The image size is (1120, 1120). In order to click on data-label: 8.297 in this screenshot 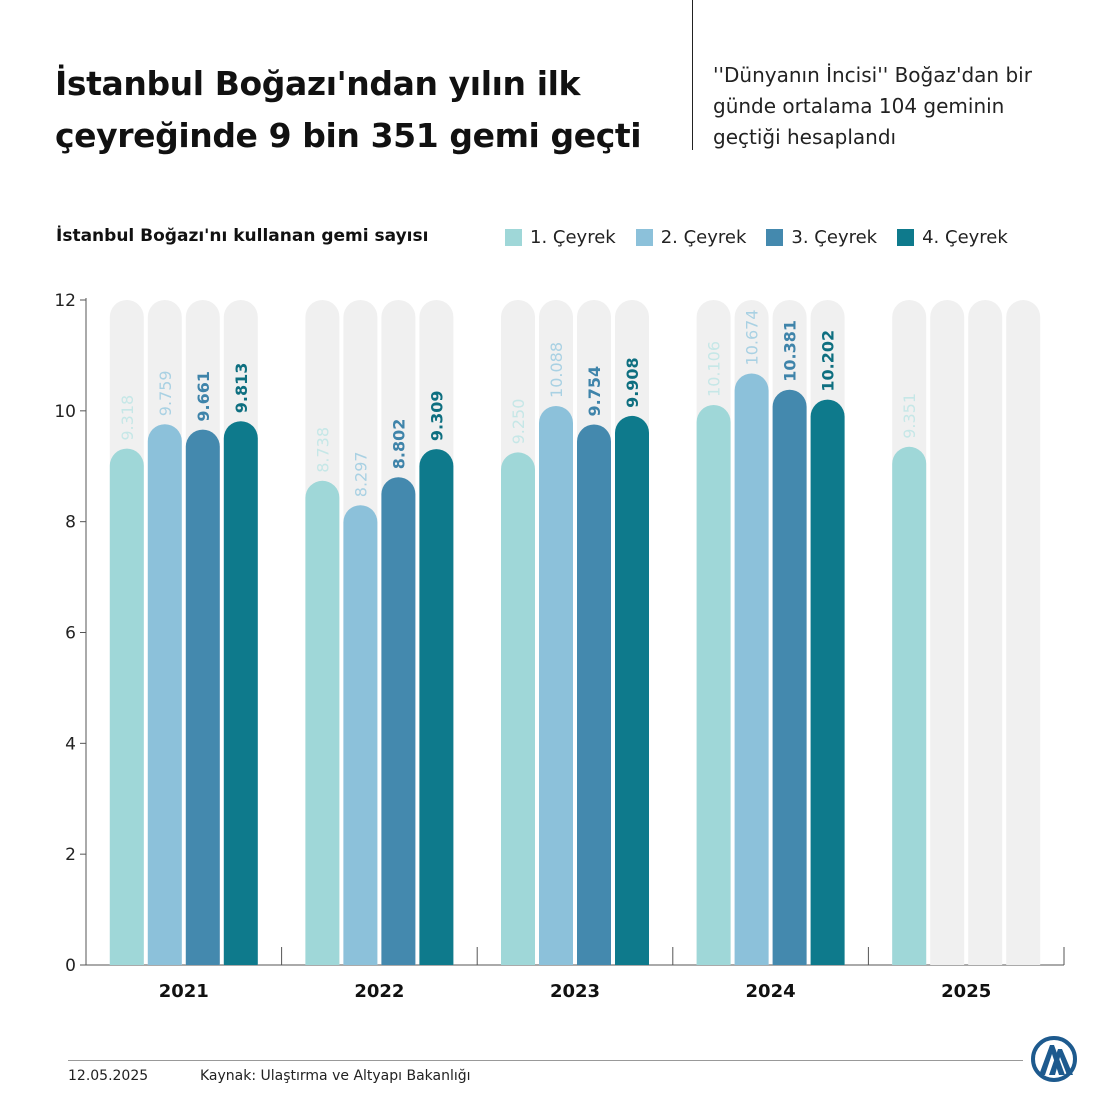, I will do `click(360, 474)`.